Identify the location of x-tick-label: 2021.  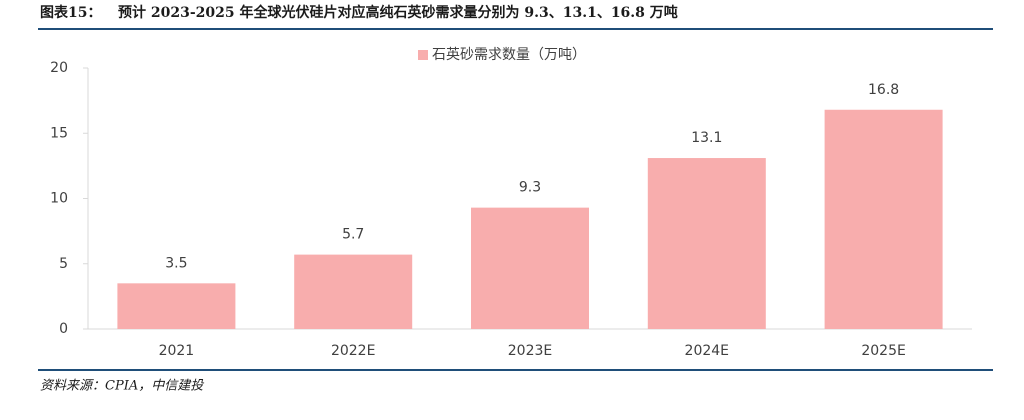
(177, 351).